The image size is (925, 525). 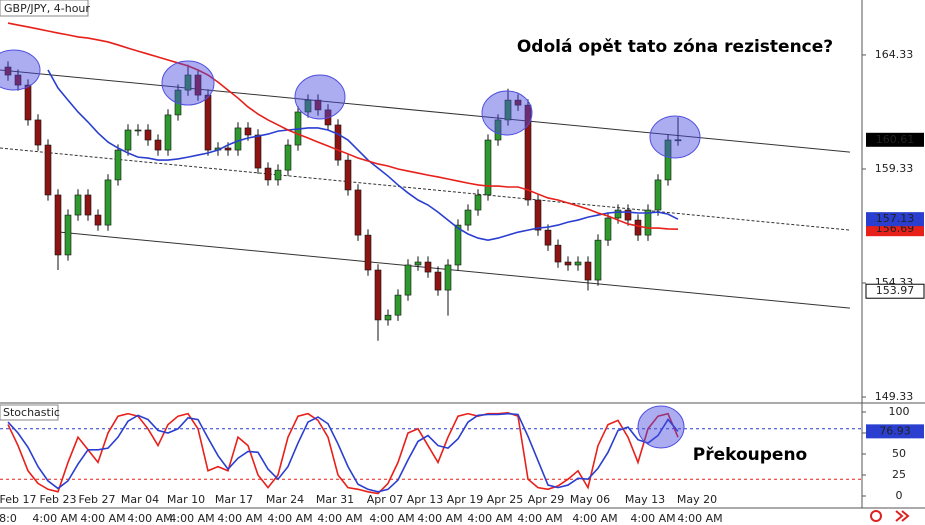 I want to click on indicator-box, so click(x=29, y=412).